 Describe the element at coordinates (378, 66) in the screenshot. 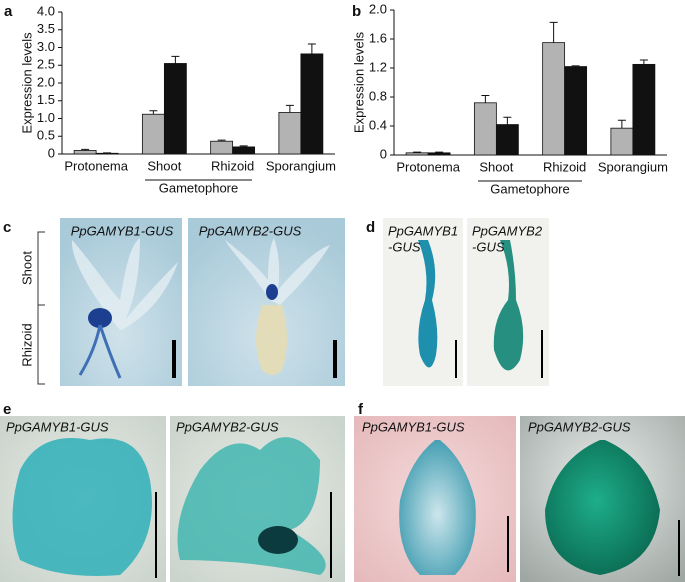

I see `y-tick-label: 1.2` at that location.